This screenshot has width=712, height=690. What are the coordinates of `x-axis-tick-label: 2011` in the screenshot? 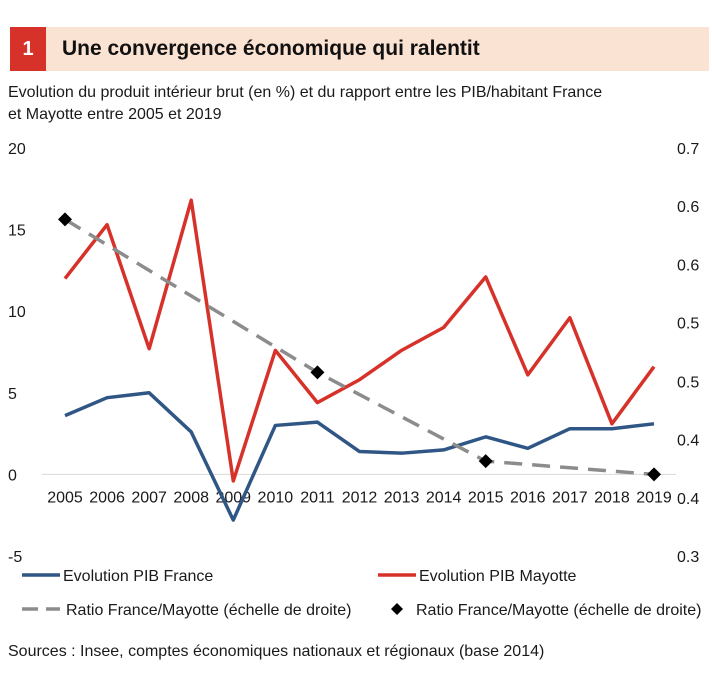 It's located at (317, 497).